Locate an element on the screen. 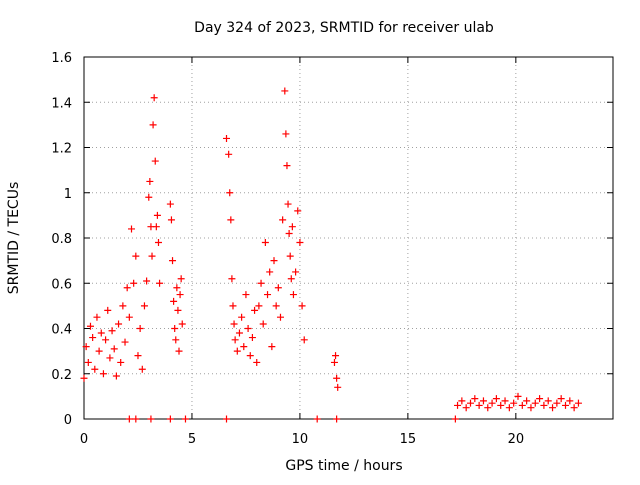 This screenshot has height=485, width=640. y-tick-label: 0.6 is located at coordinates (61, 284).